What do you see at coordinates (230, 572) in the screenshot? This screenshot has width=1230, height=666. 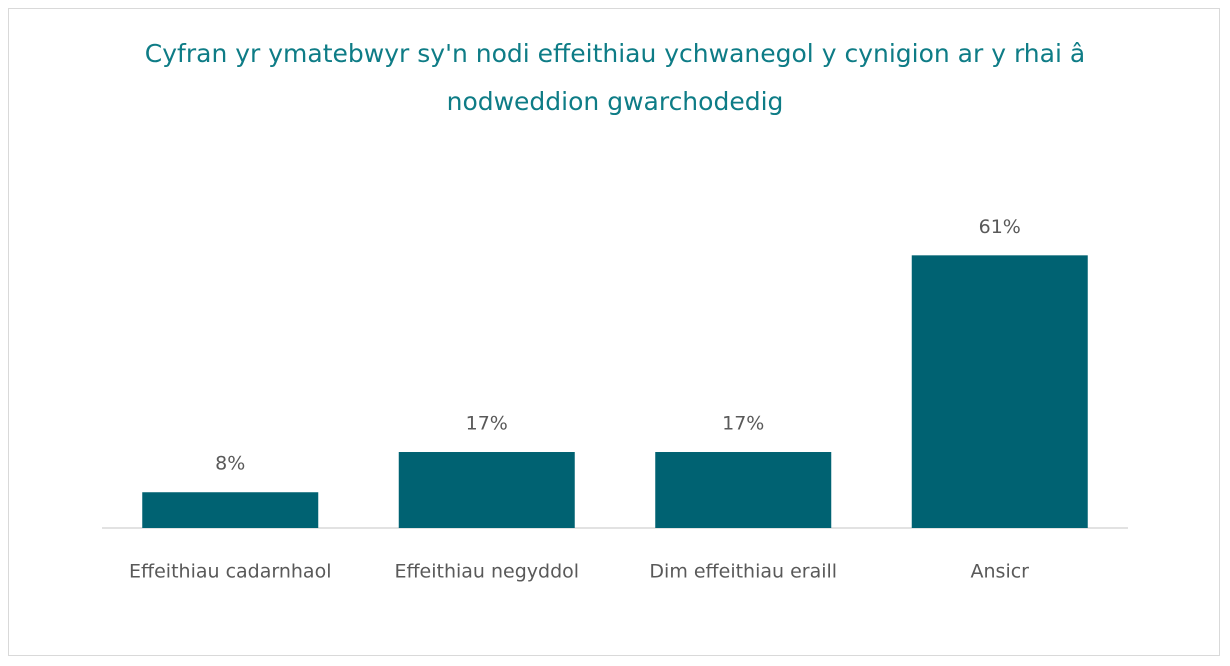 I see `x-tick-label: Effeithiau cadarnhaol` at bounding box center [230, 572].